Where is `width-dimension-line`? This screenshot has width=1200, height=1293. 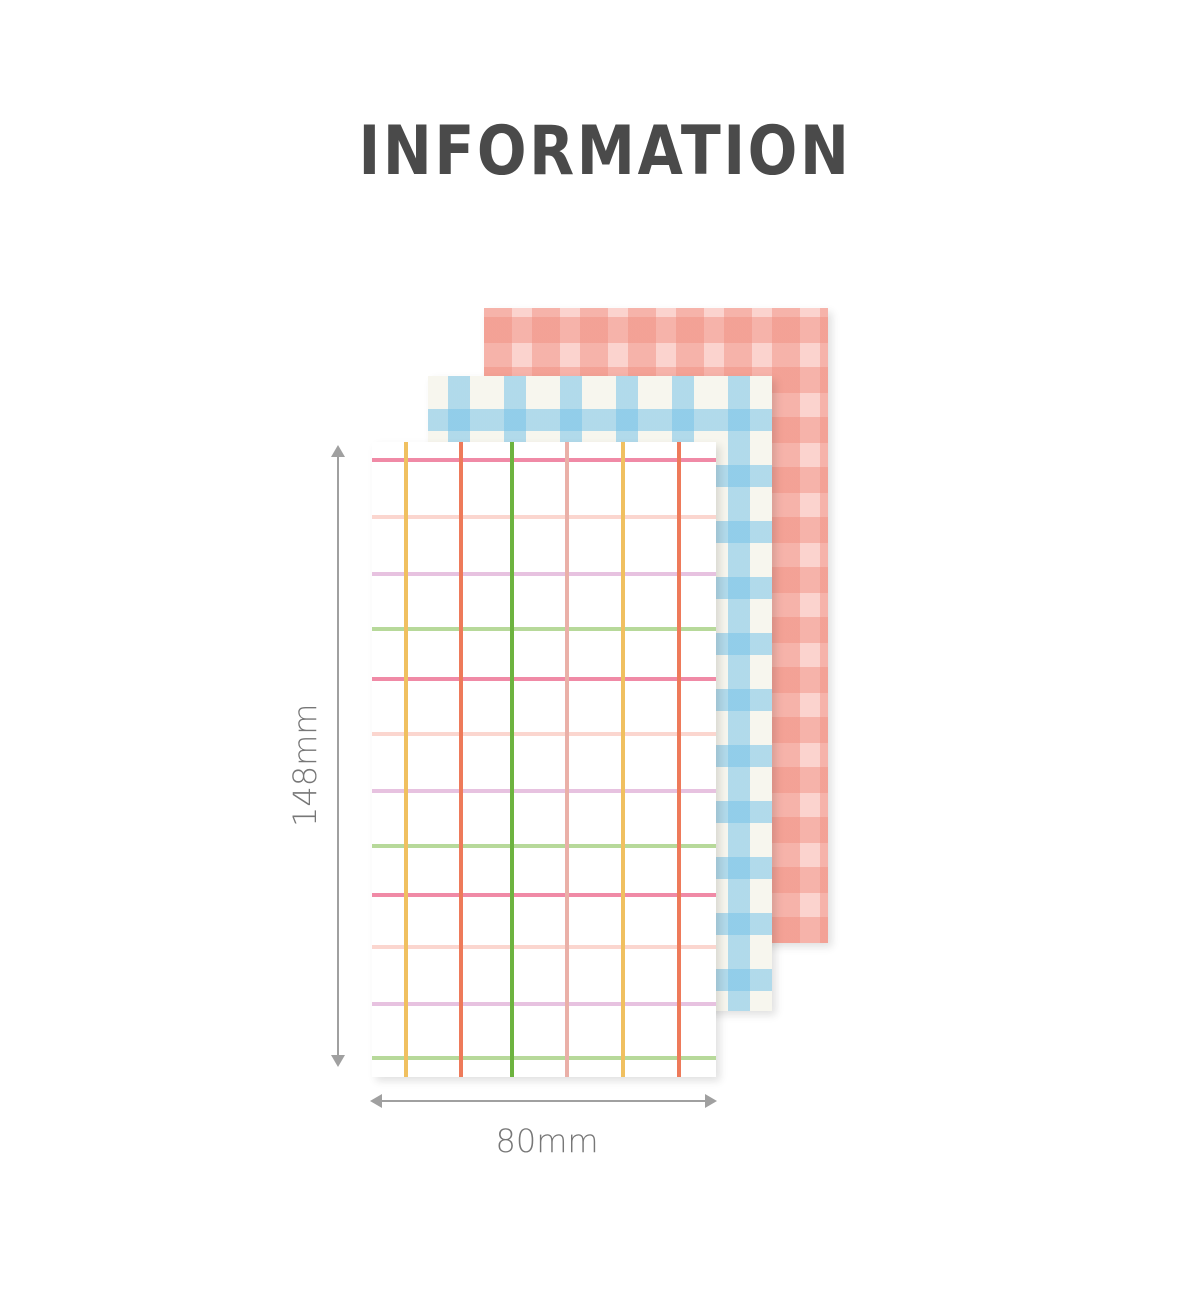
width-dimension-line is located at coordinates (544, 1101).